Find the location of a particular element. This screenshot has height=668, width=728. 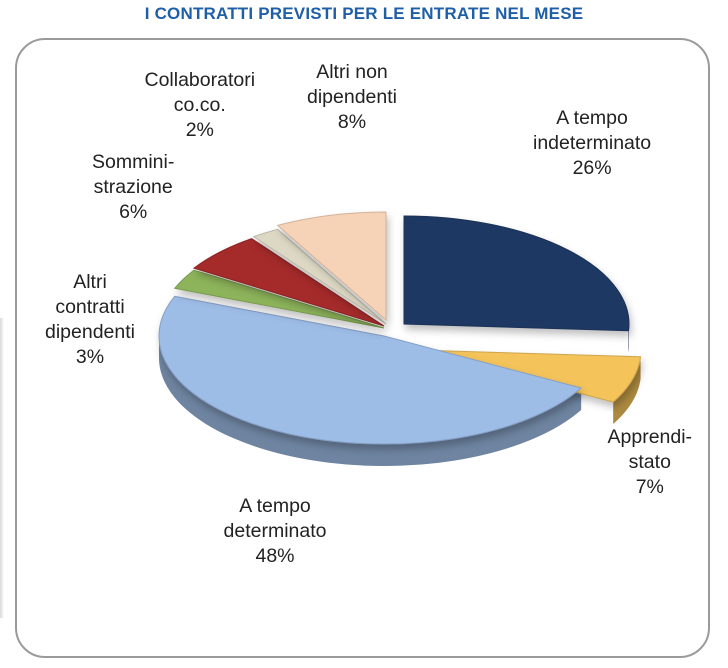

slice-label-line: indeterminato is located at coordinates (592, 143).